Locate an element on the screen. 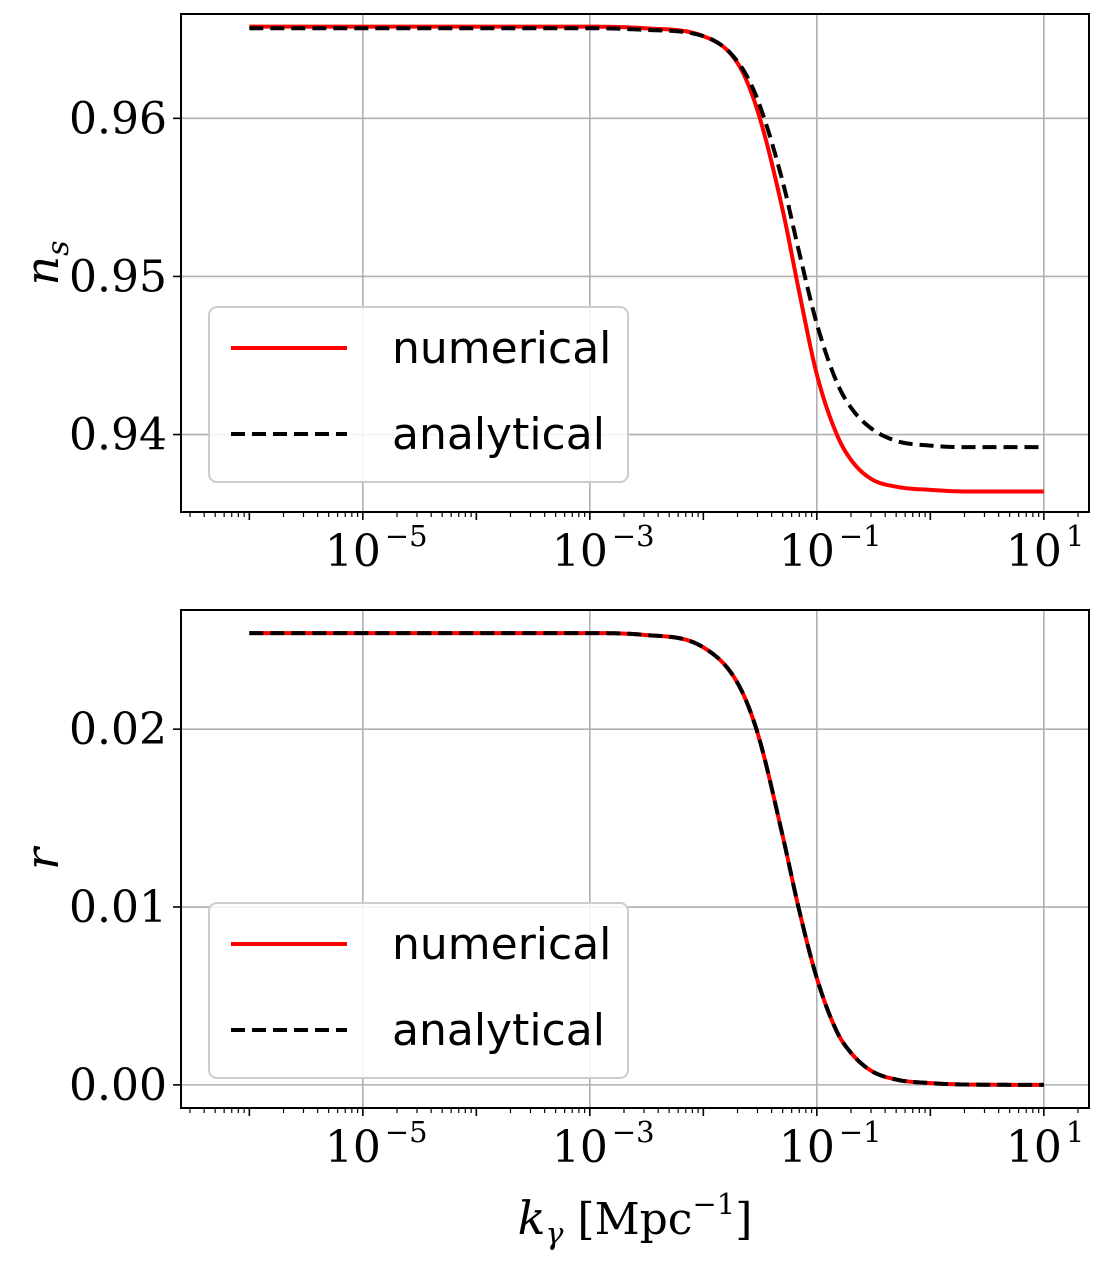 The height and width of the screenshot is (1261, 1104). y-axis-label: r is located at coordinates (42, 857).